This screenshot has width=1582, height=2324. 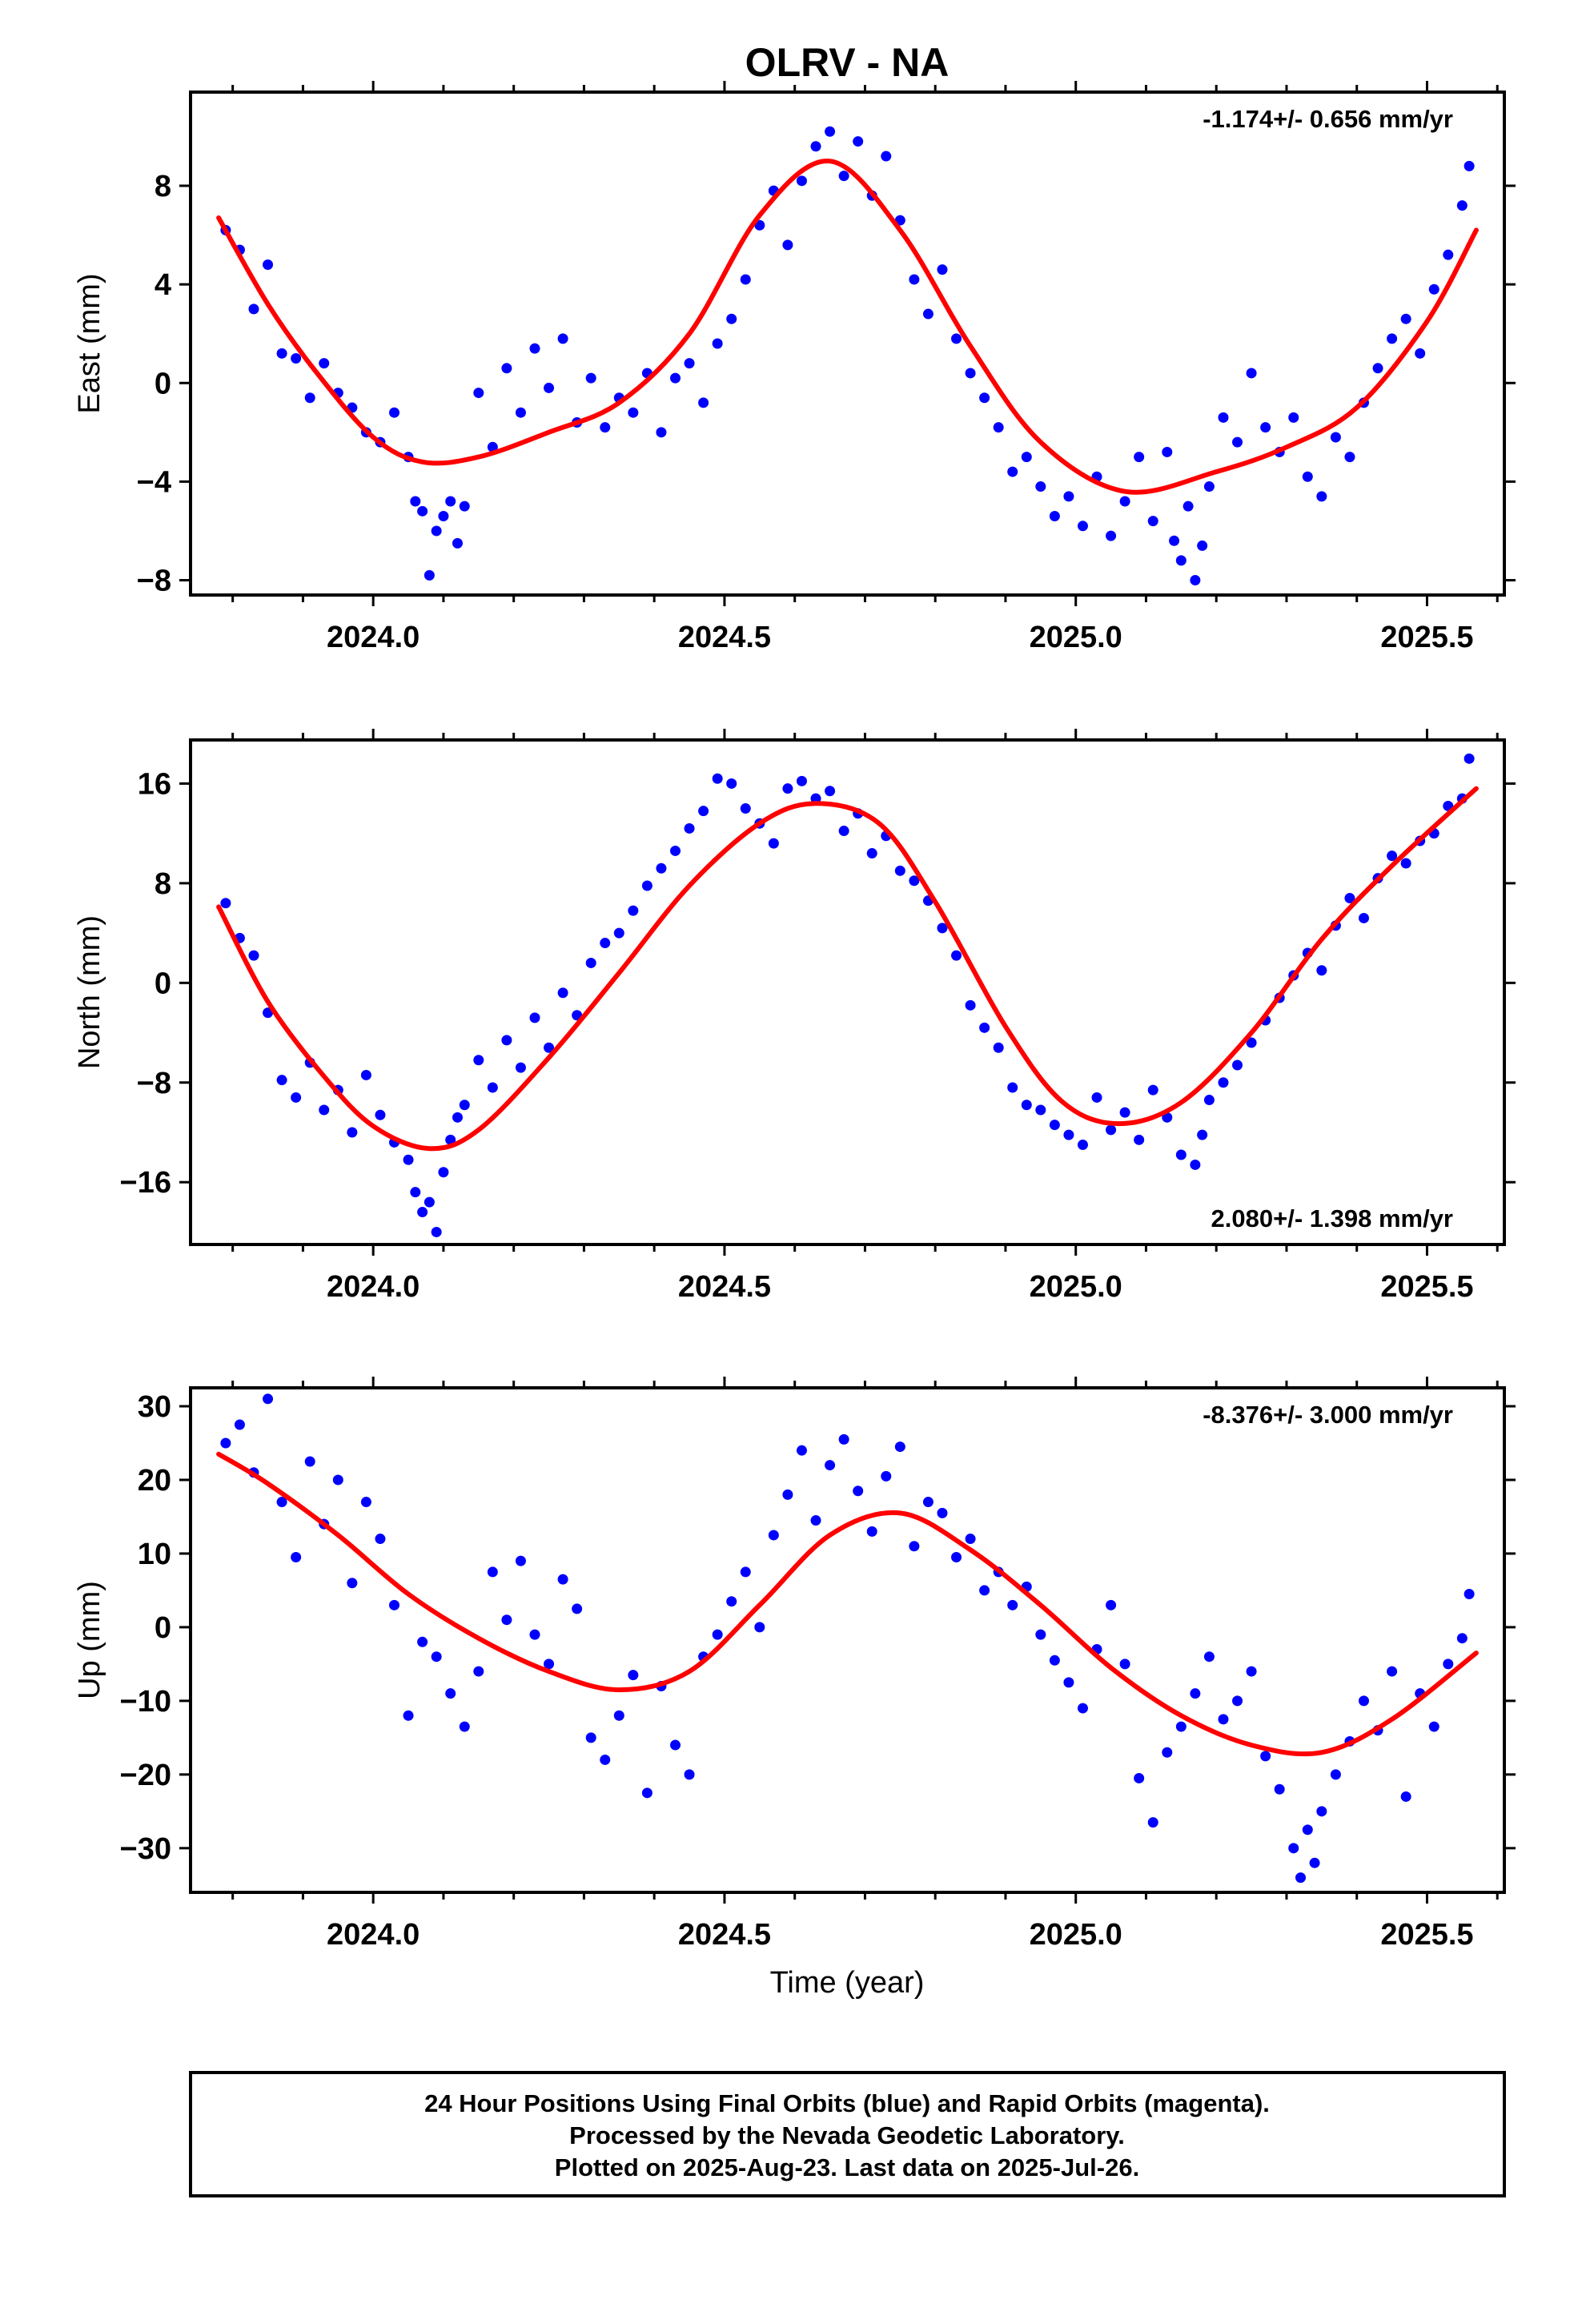 What do you see at coordinates (154, 1481) in the screenshot?
I see `up-ytick-label: 20` at bounding box center [154, 1481].